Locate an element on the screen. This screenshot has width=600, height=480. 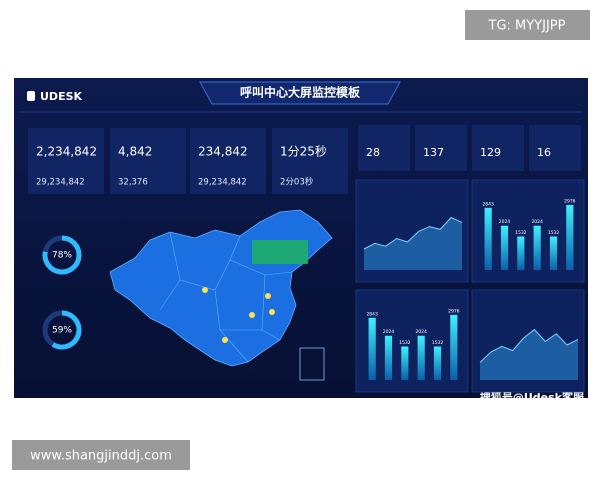
province-lines is located at coordinates (226, 297).